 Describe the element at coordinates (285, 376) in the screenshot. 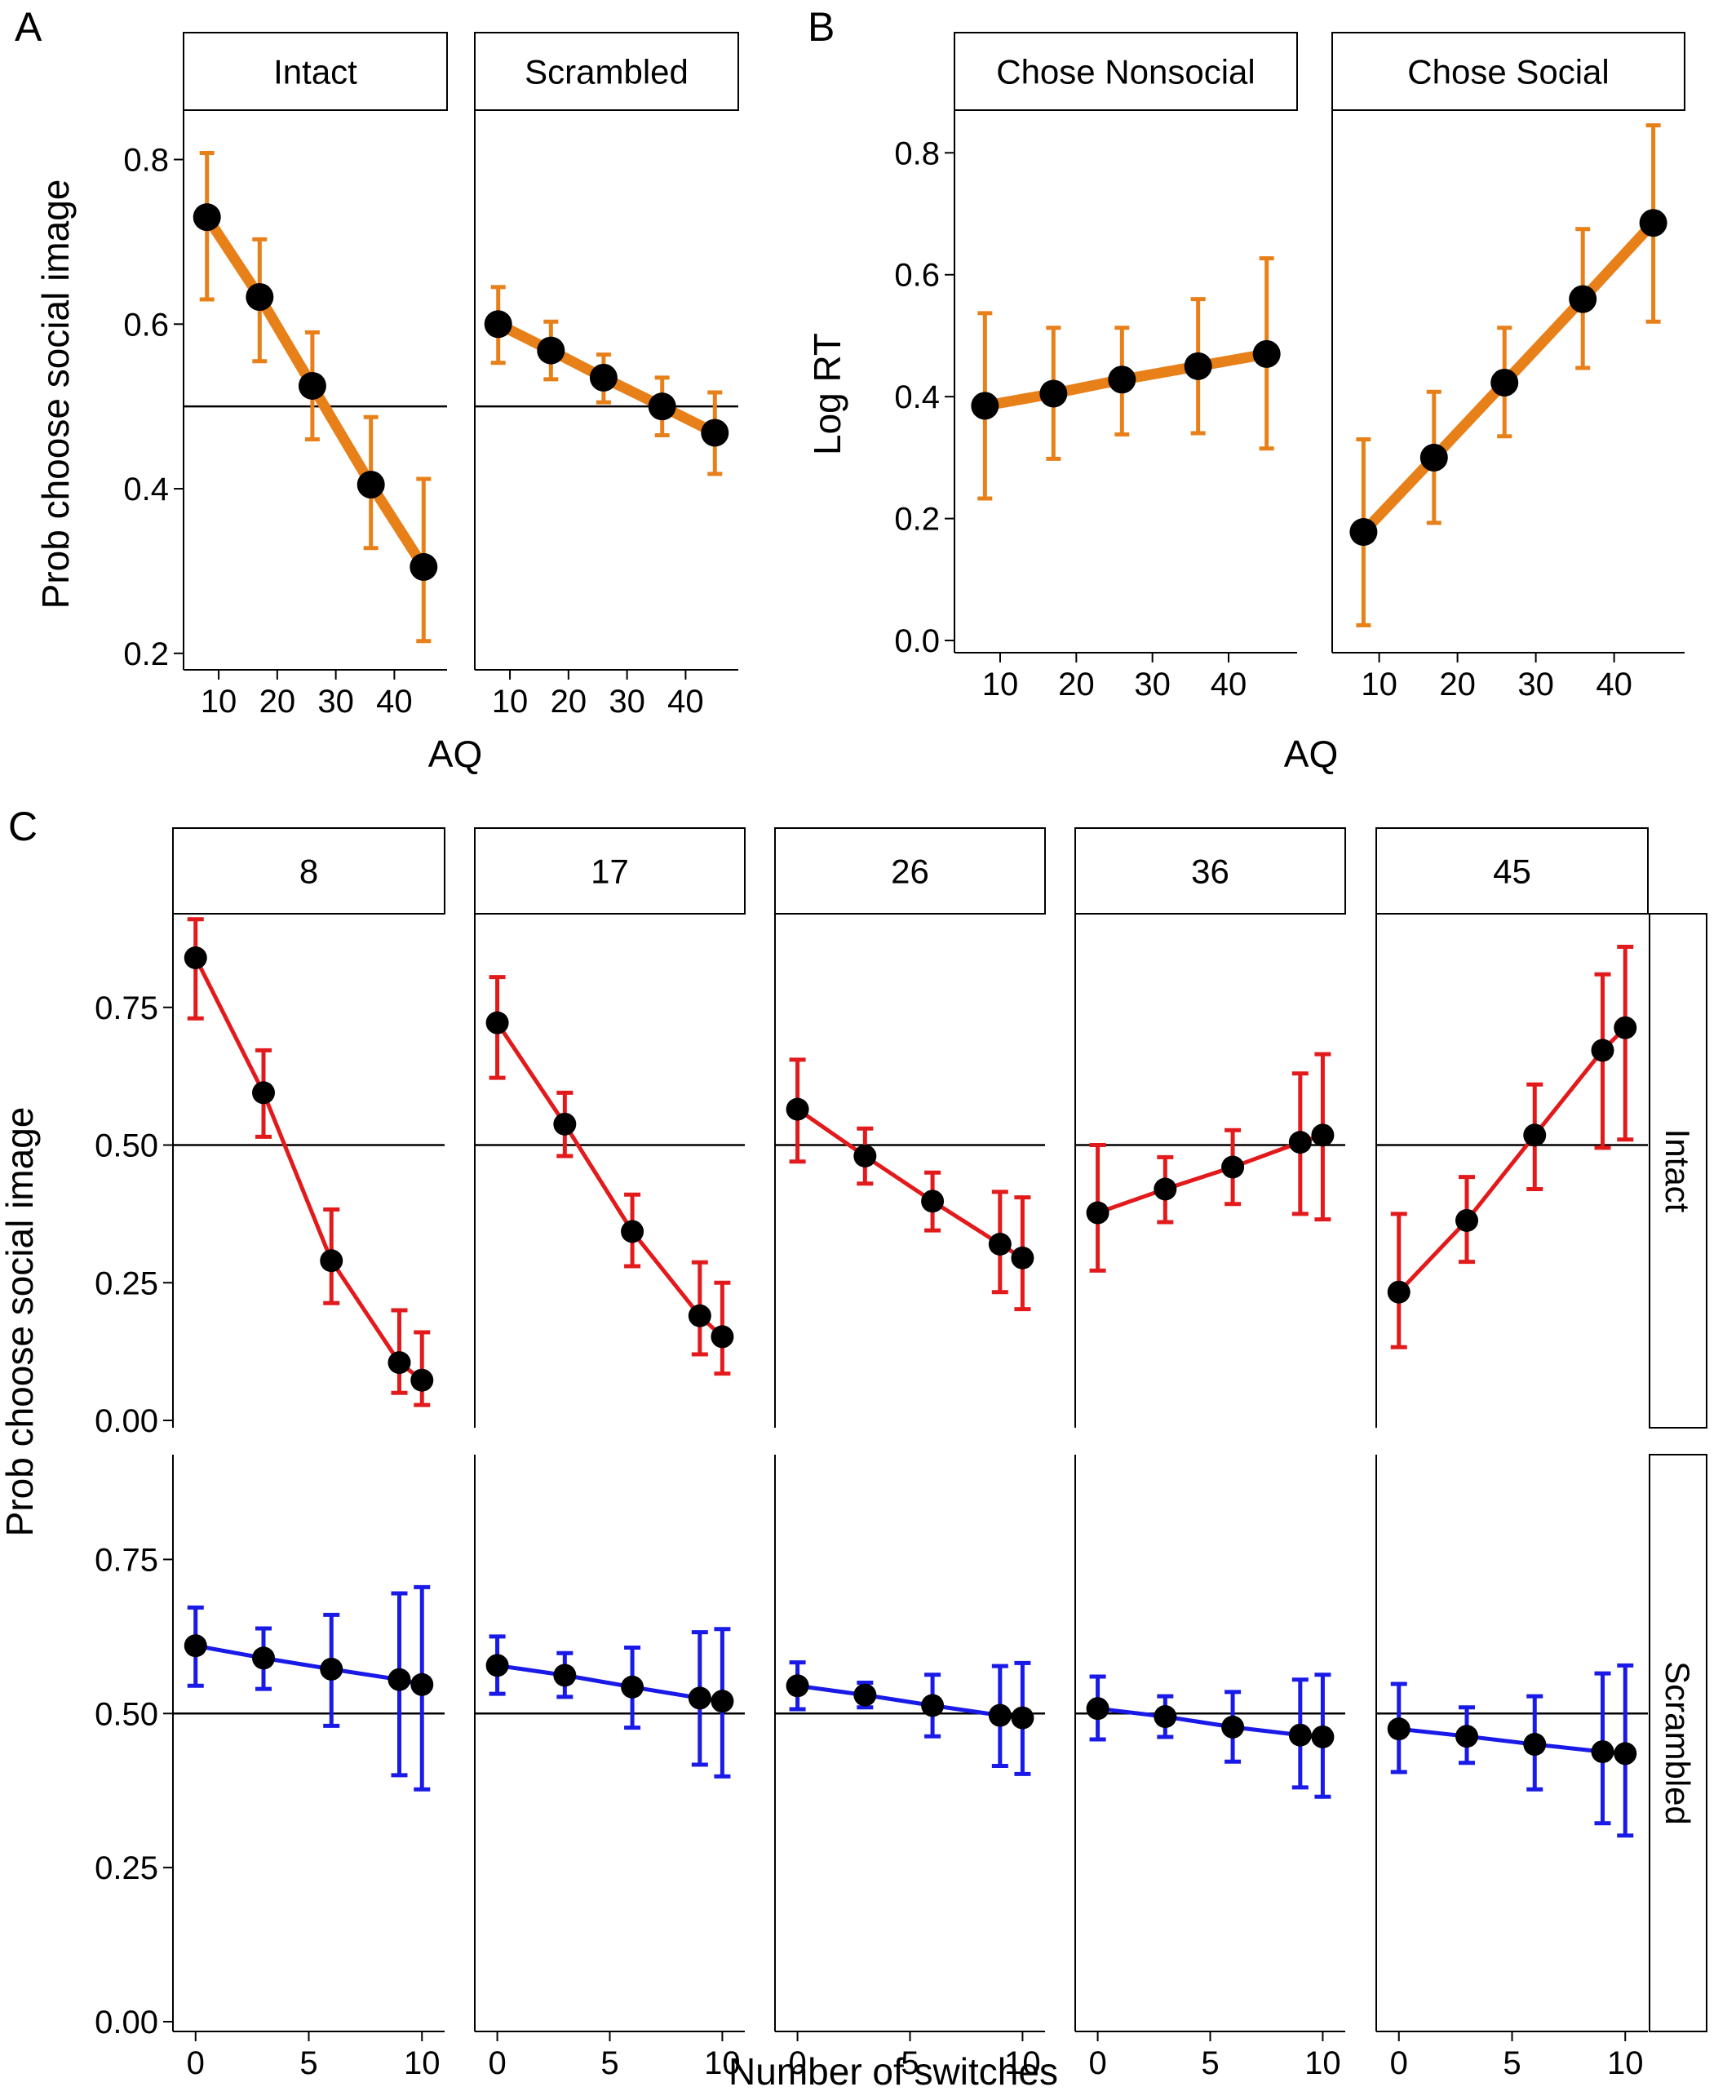

I see `chart-a-panel-1: Intact 10 20 30 40 0.2 0.4 0.6 0.8` at that location.